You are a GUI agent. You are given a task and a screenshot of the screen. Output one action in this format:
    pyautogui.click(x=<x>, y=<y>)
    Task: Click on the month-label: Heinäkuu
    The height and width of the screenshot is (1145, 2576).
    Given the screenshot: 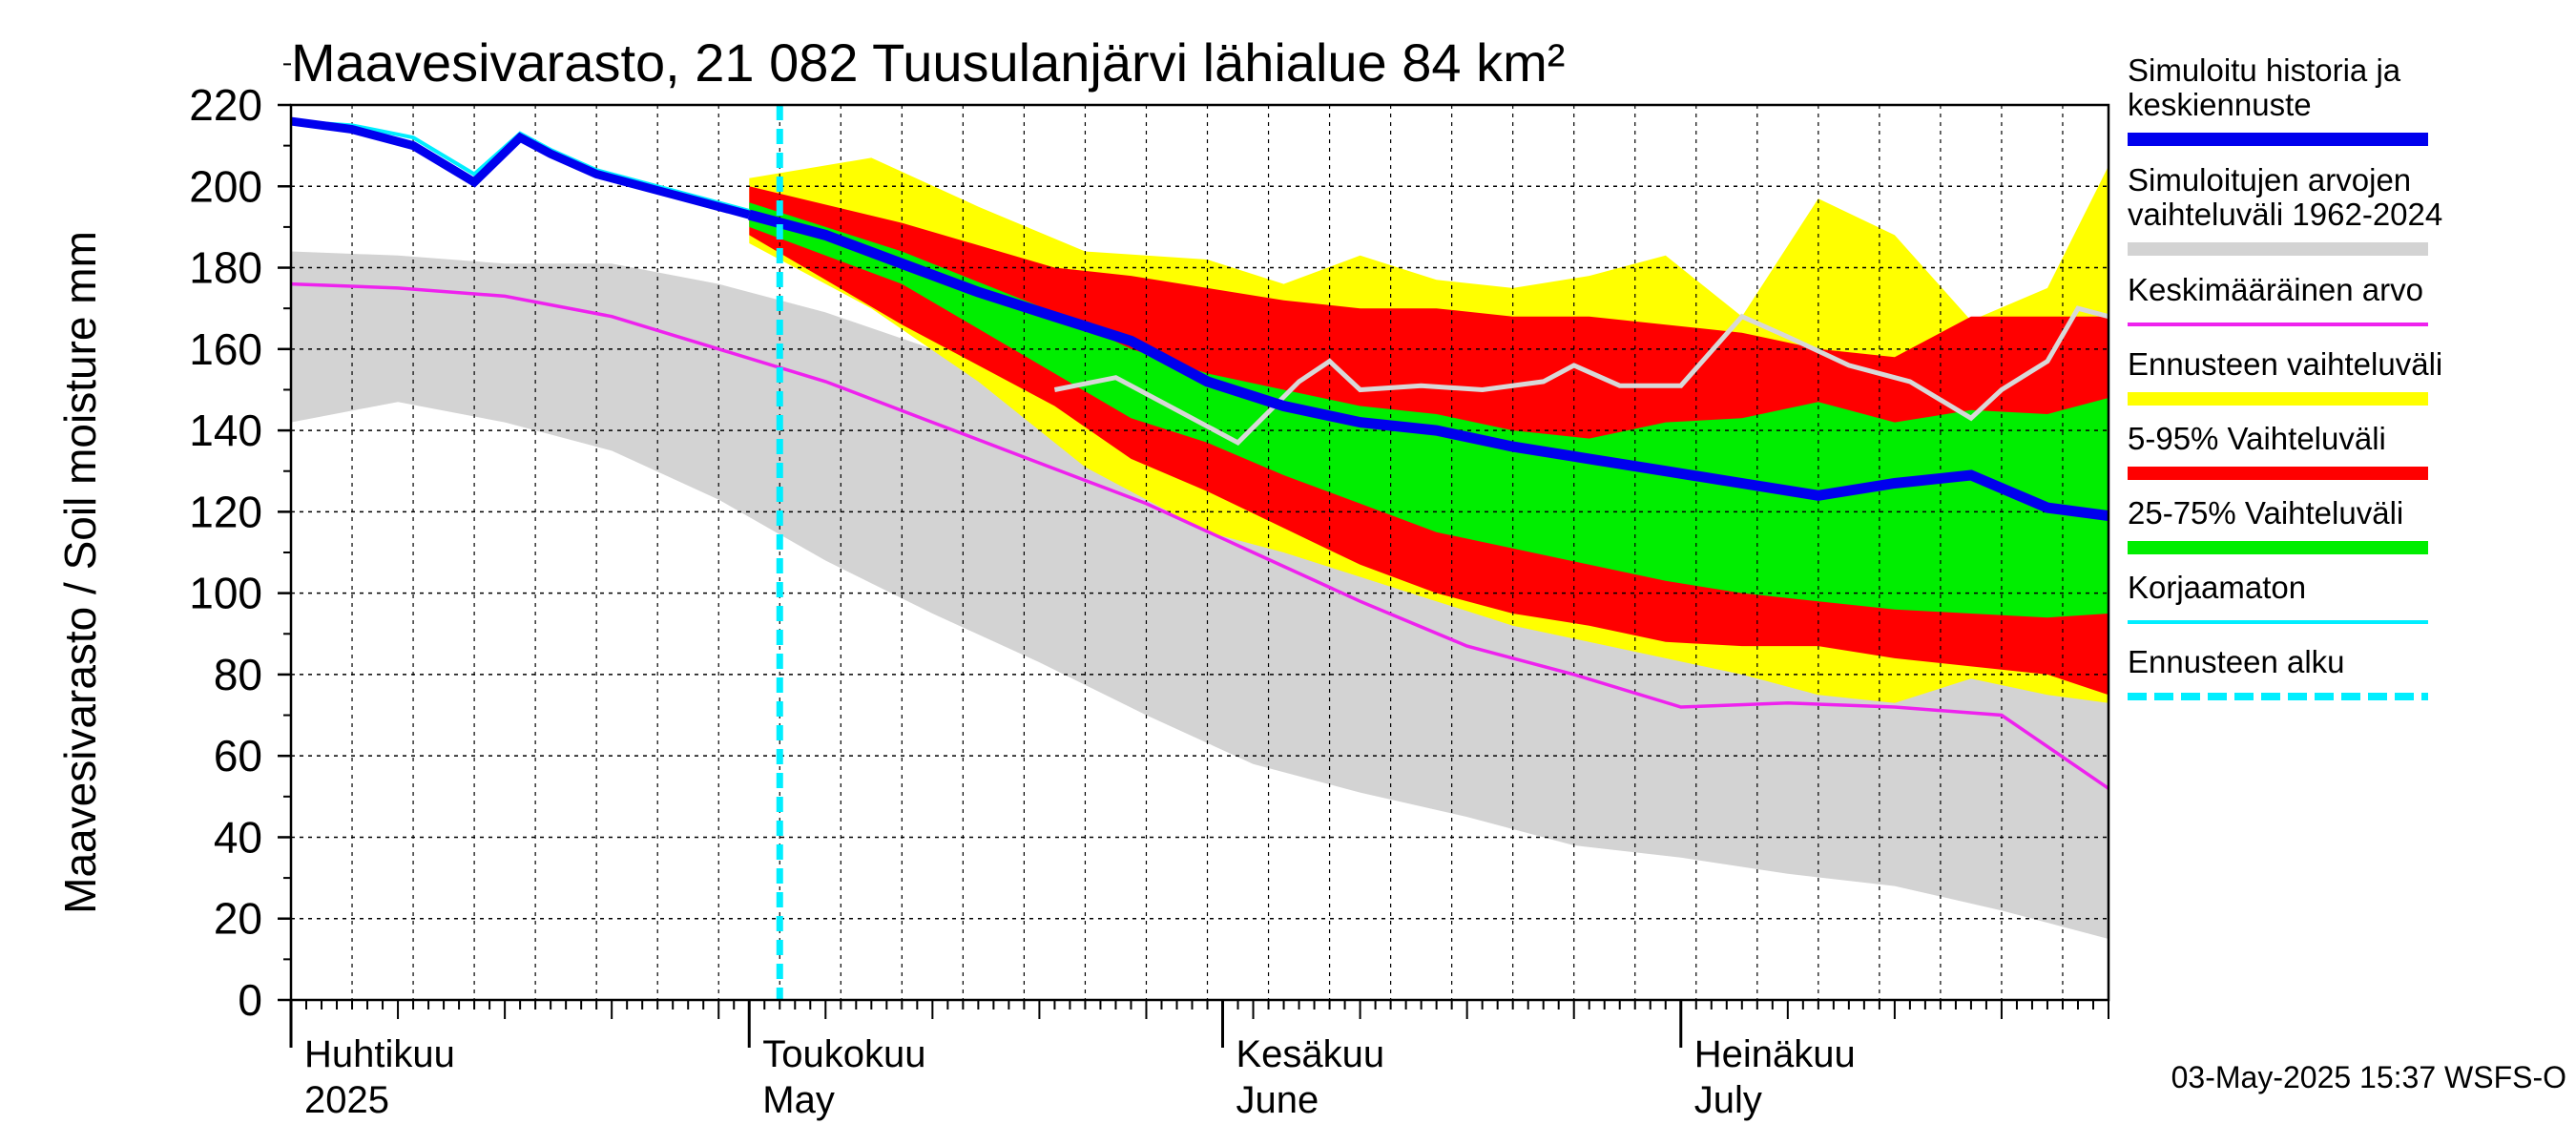 What is the action you would take?
    pyautogui.click(x=1775, y=1054)
    